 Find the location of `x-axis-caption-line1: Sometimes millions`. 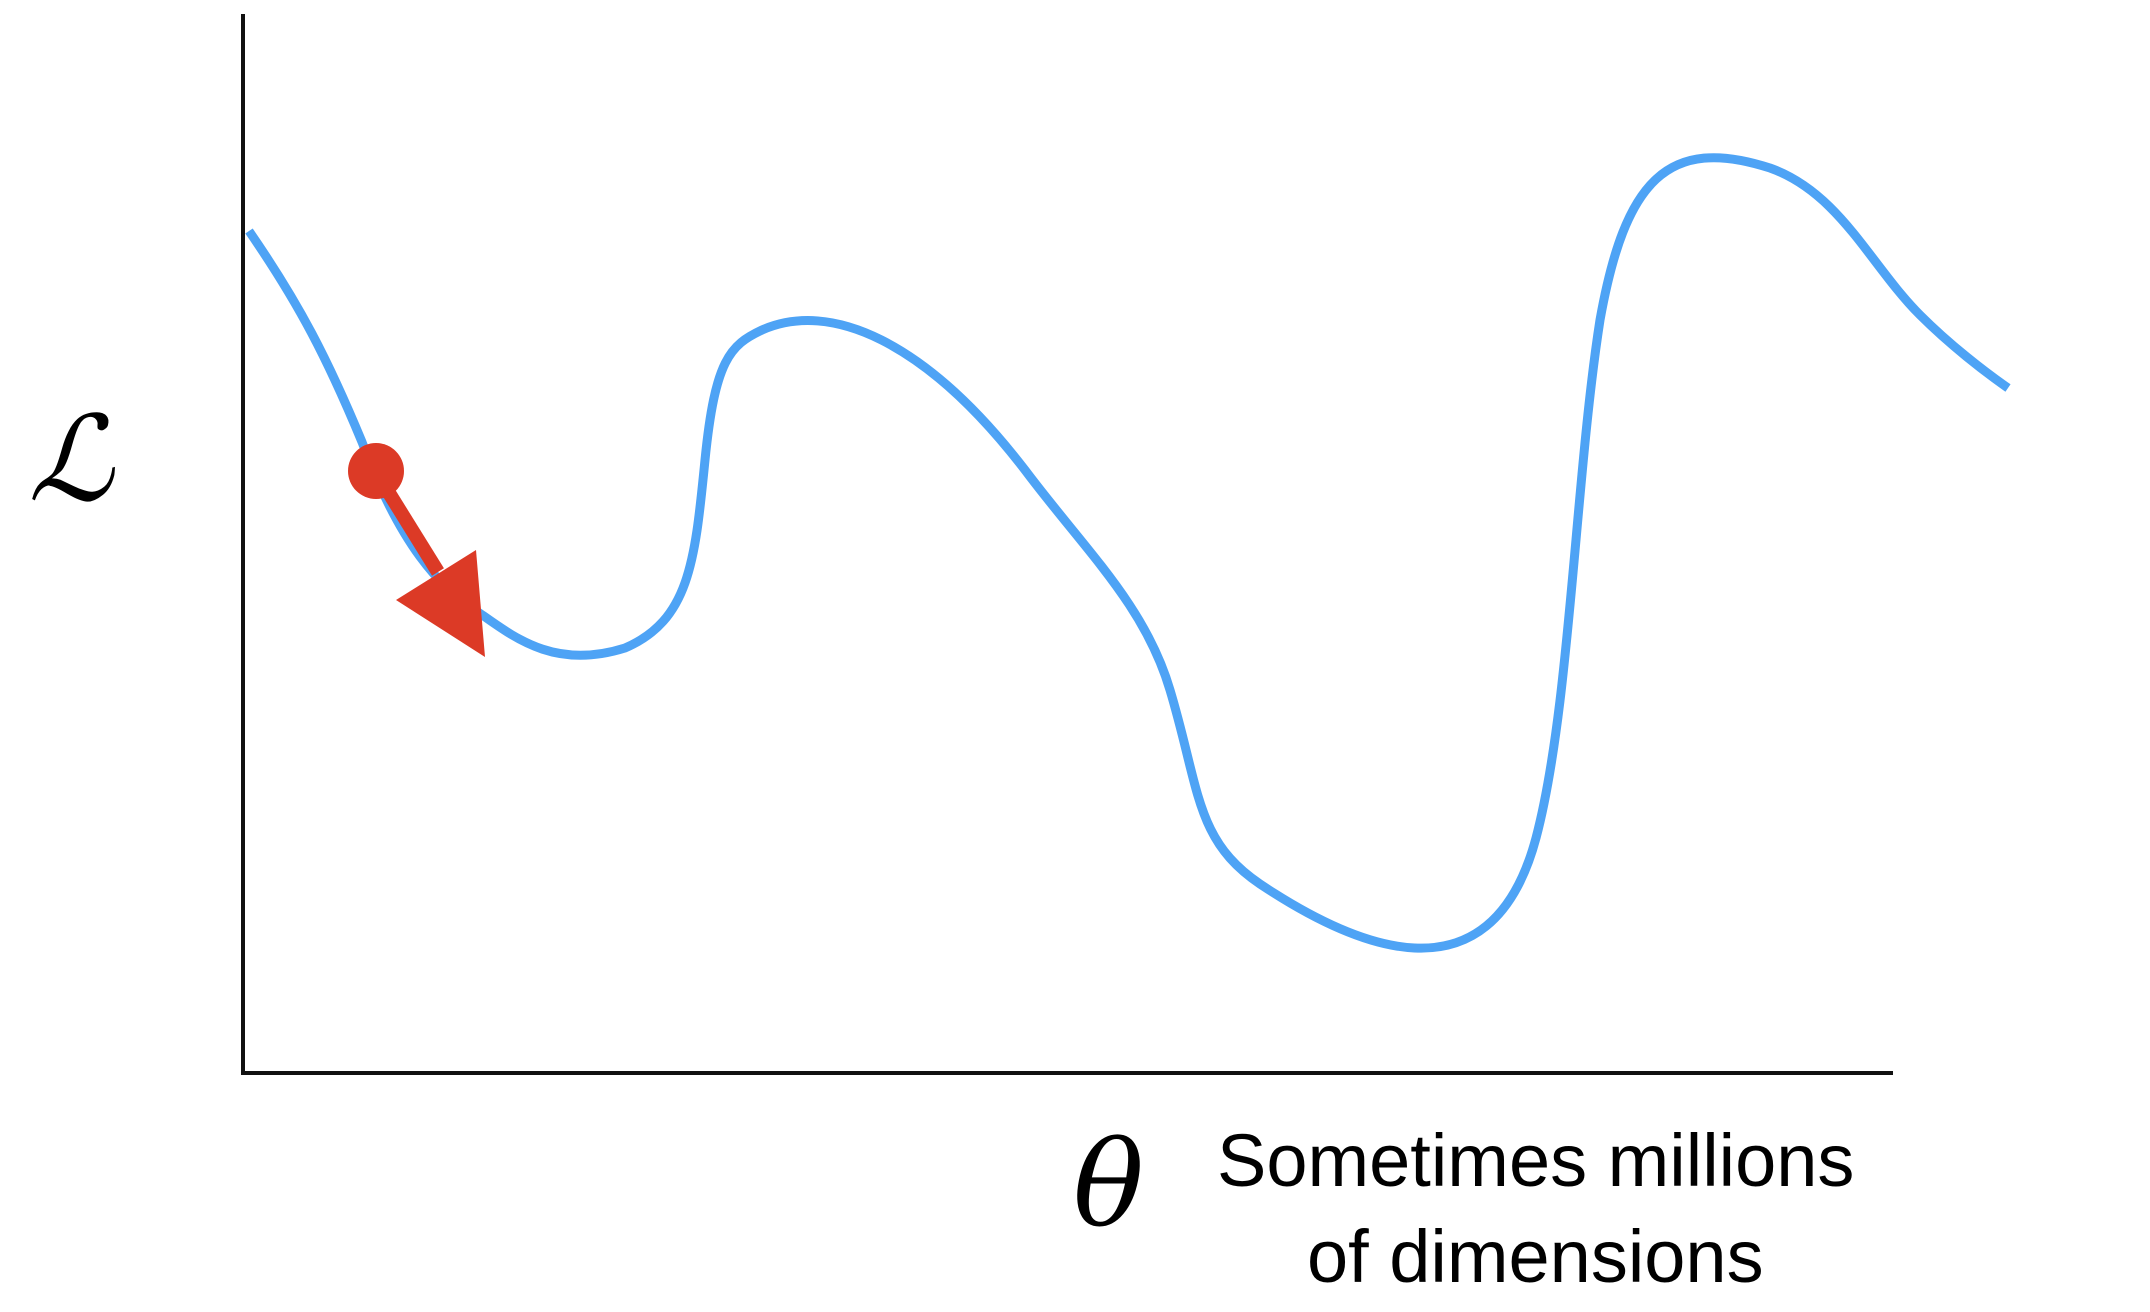

x-axis-caption-line1: Sometimes millions is located at coordinates (1535, 1160).